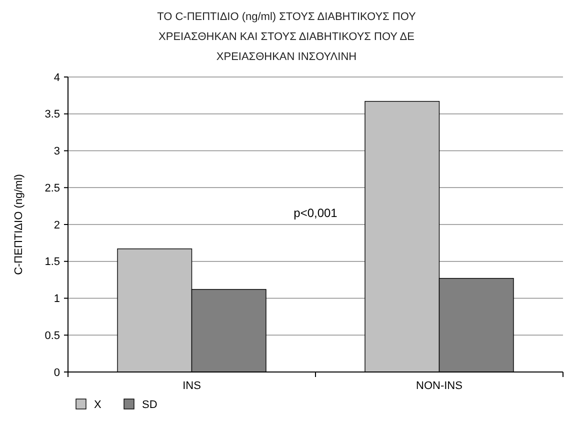 The height and width of the screenshot is (426, 573). What do you see at coordinates (52, 114) in the screenshot?
I see `y-tick-label: 3.5` at bounding box center [52, 114].